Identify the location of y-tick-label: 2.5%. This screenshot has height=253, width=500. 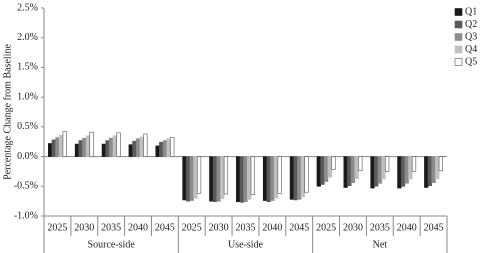
(27, 7).